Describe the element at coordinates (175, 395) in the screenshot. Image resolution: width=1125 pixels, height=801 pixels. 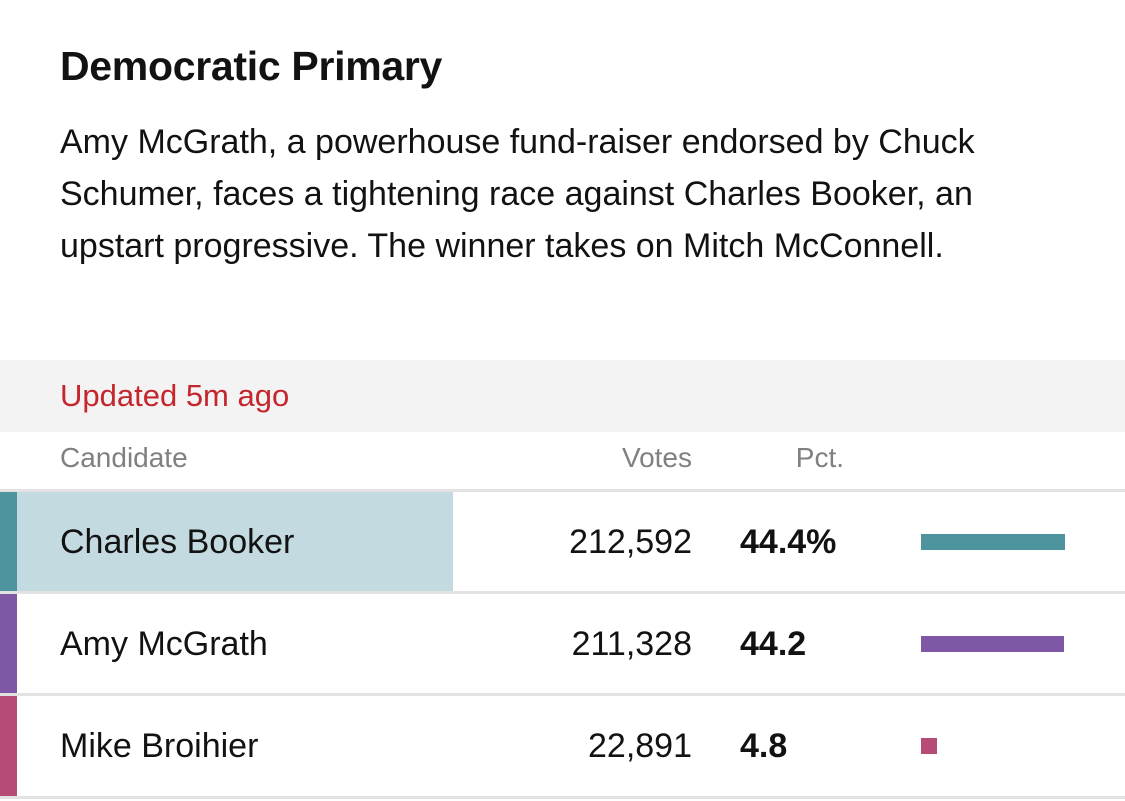
I see `updated-timestamp: Updated 5m ago` at that location.